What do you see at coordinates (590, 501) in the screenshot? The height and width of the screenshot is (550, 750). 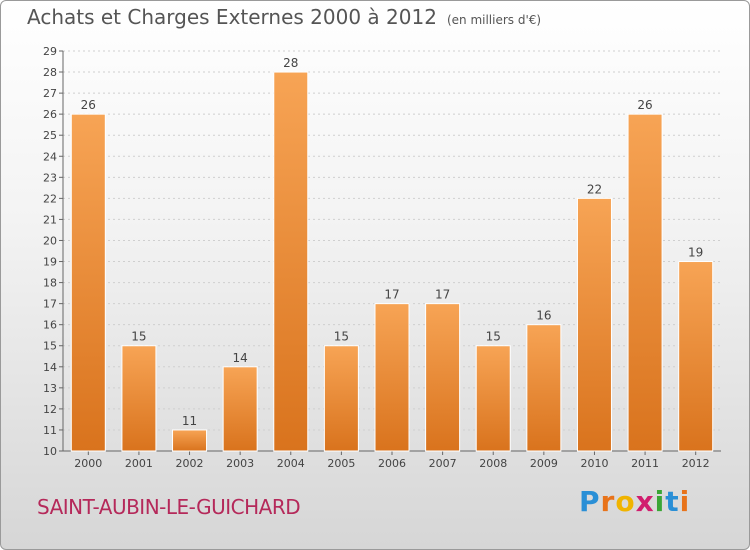 I see `logo-letter: P` at bounding box center [590, 501].